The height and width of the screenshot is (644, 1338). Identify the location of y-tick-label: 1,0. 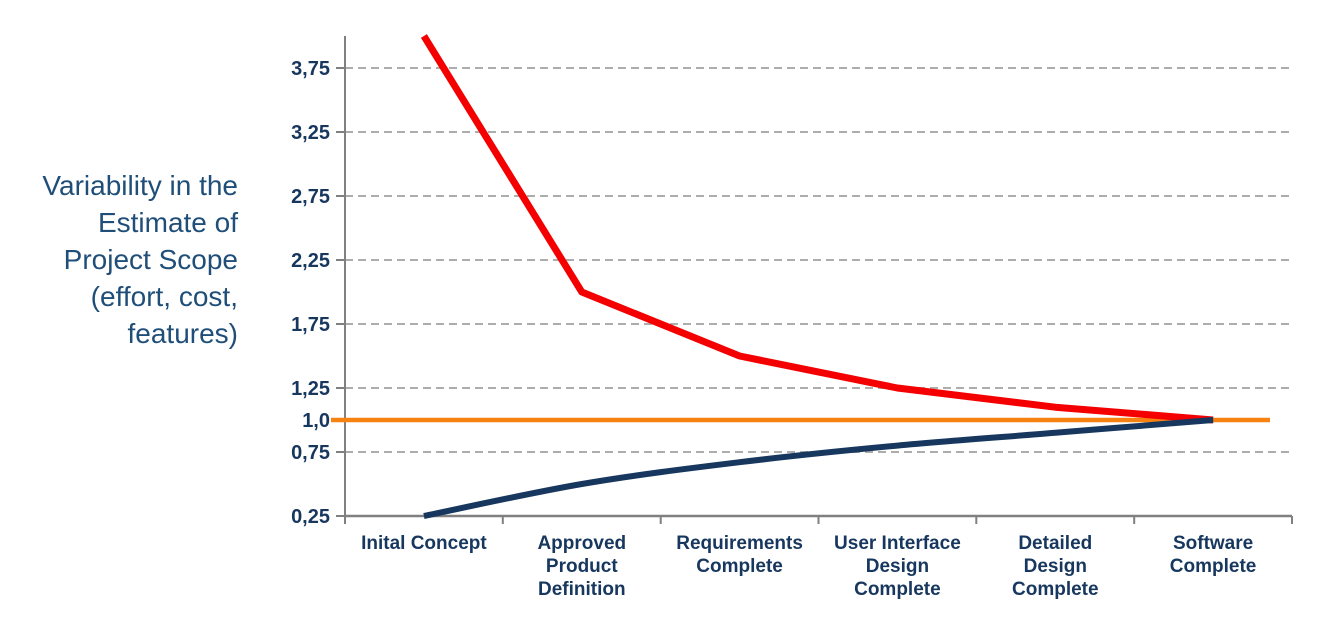
(316, 421).